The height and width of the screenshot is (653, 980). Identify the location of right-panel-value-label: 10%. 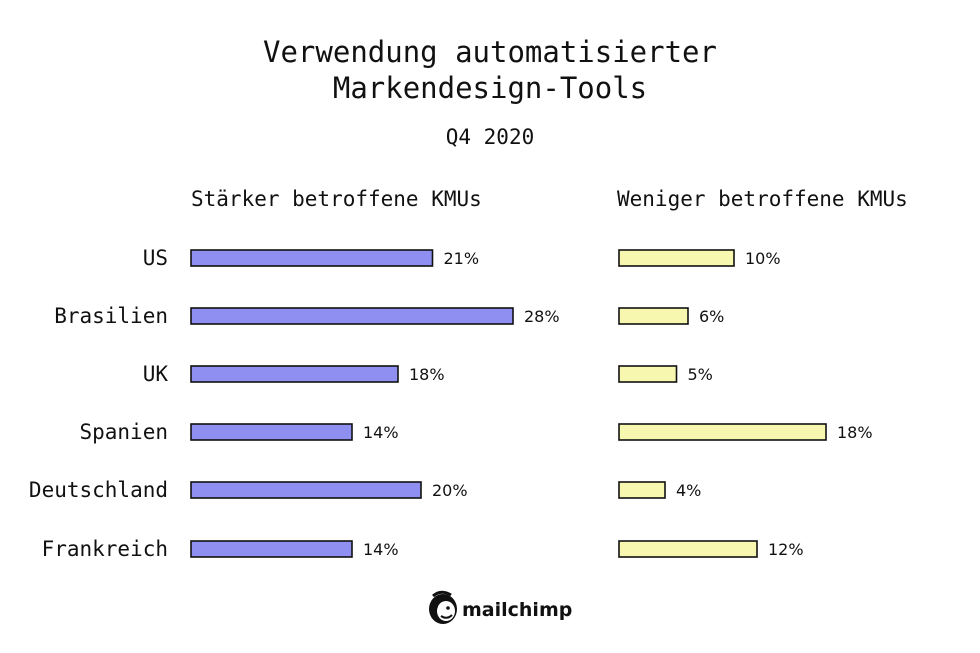
(763, 258).